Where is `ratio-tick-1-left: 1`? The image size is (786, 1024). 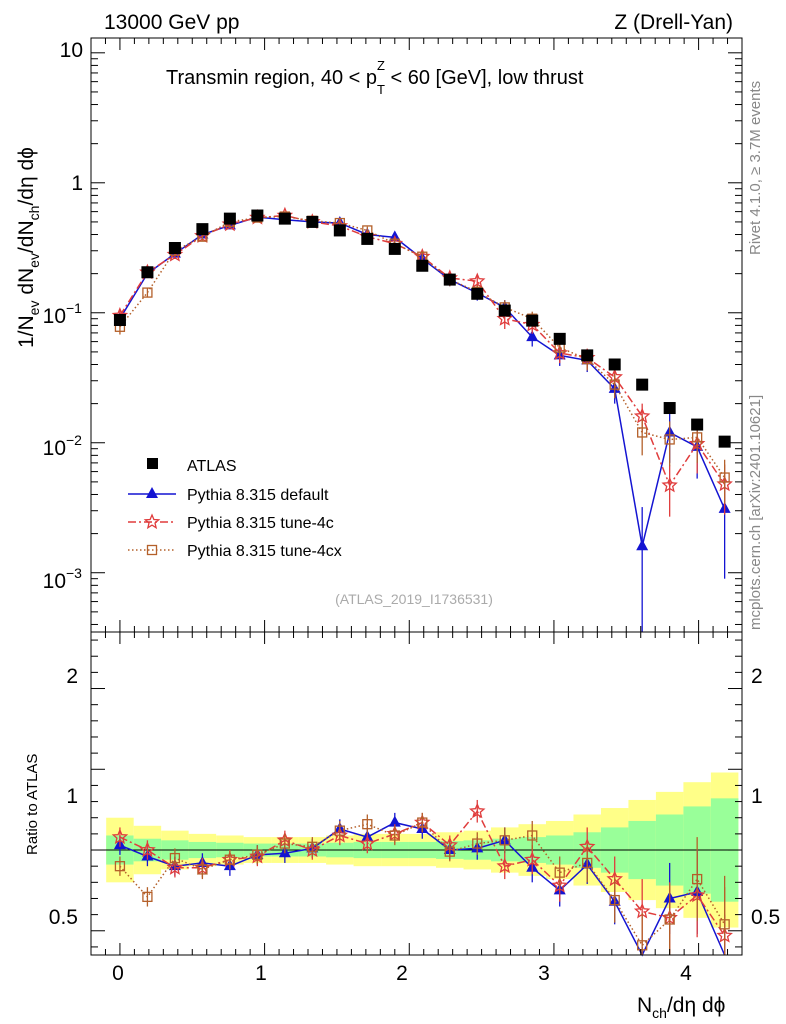 ratio-tick-1-left: 1 is located at coordinates (72, 796).